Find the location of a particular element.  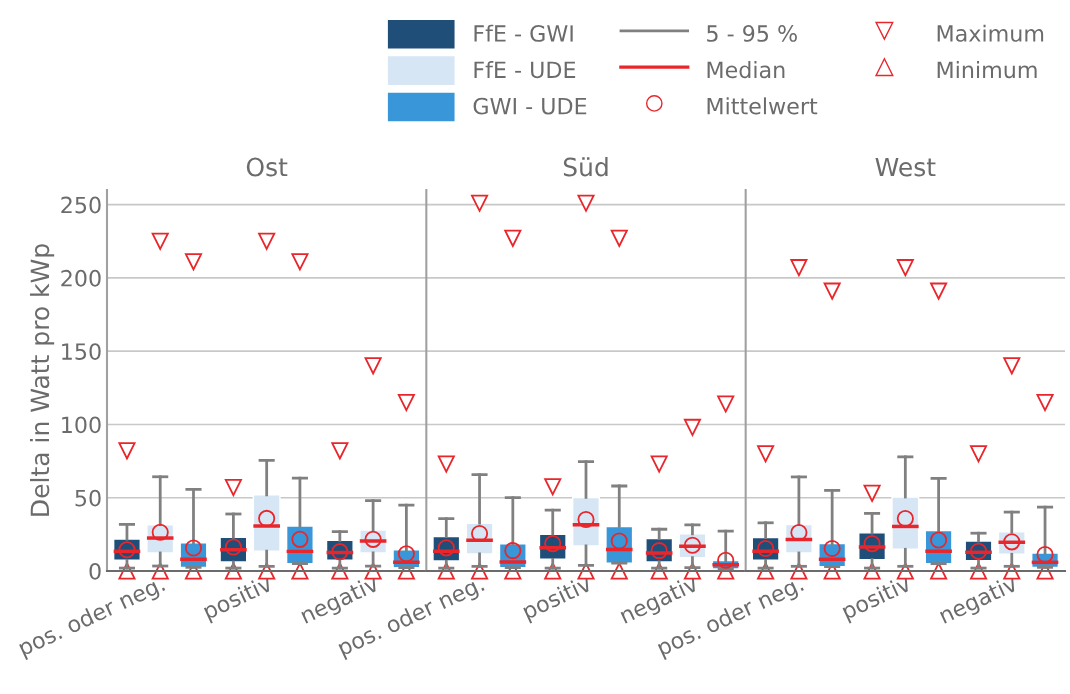

y-tick-label: 50 is located at coordinates (88, 498).